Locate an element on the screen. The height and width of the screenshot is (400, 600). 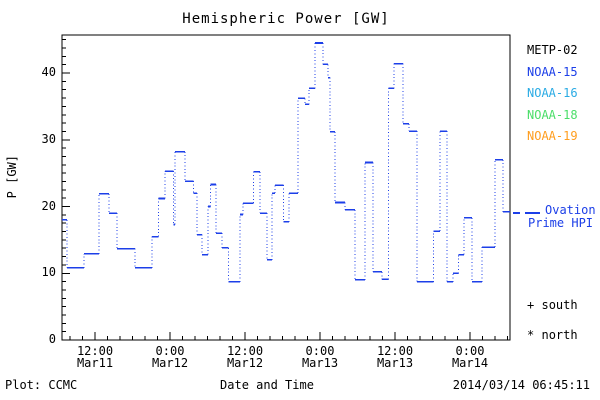
asterisk-marker-icon: * is located at coordinates (531, 335).